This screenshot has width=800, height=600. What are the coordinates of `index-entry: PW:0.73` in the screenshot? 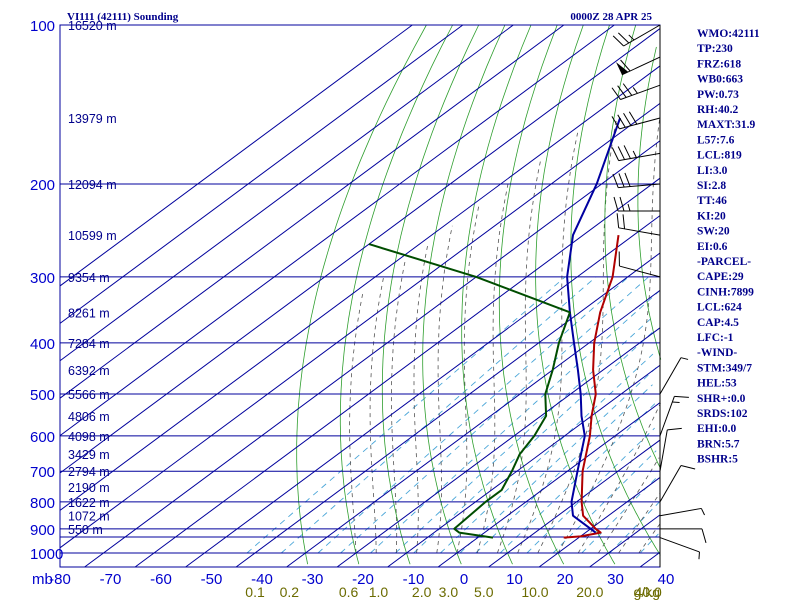 It's located at (718, 95).